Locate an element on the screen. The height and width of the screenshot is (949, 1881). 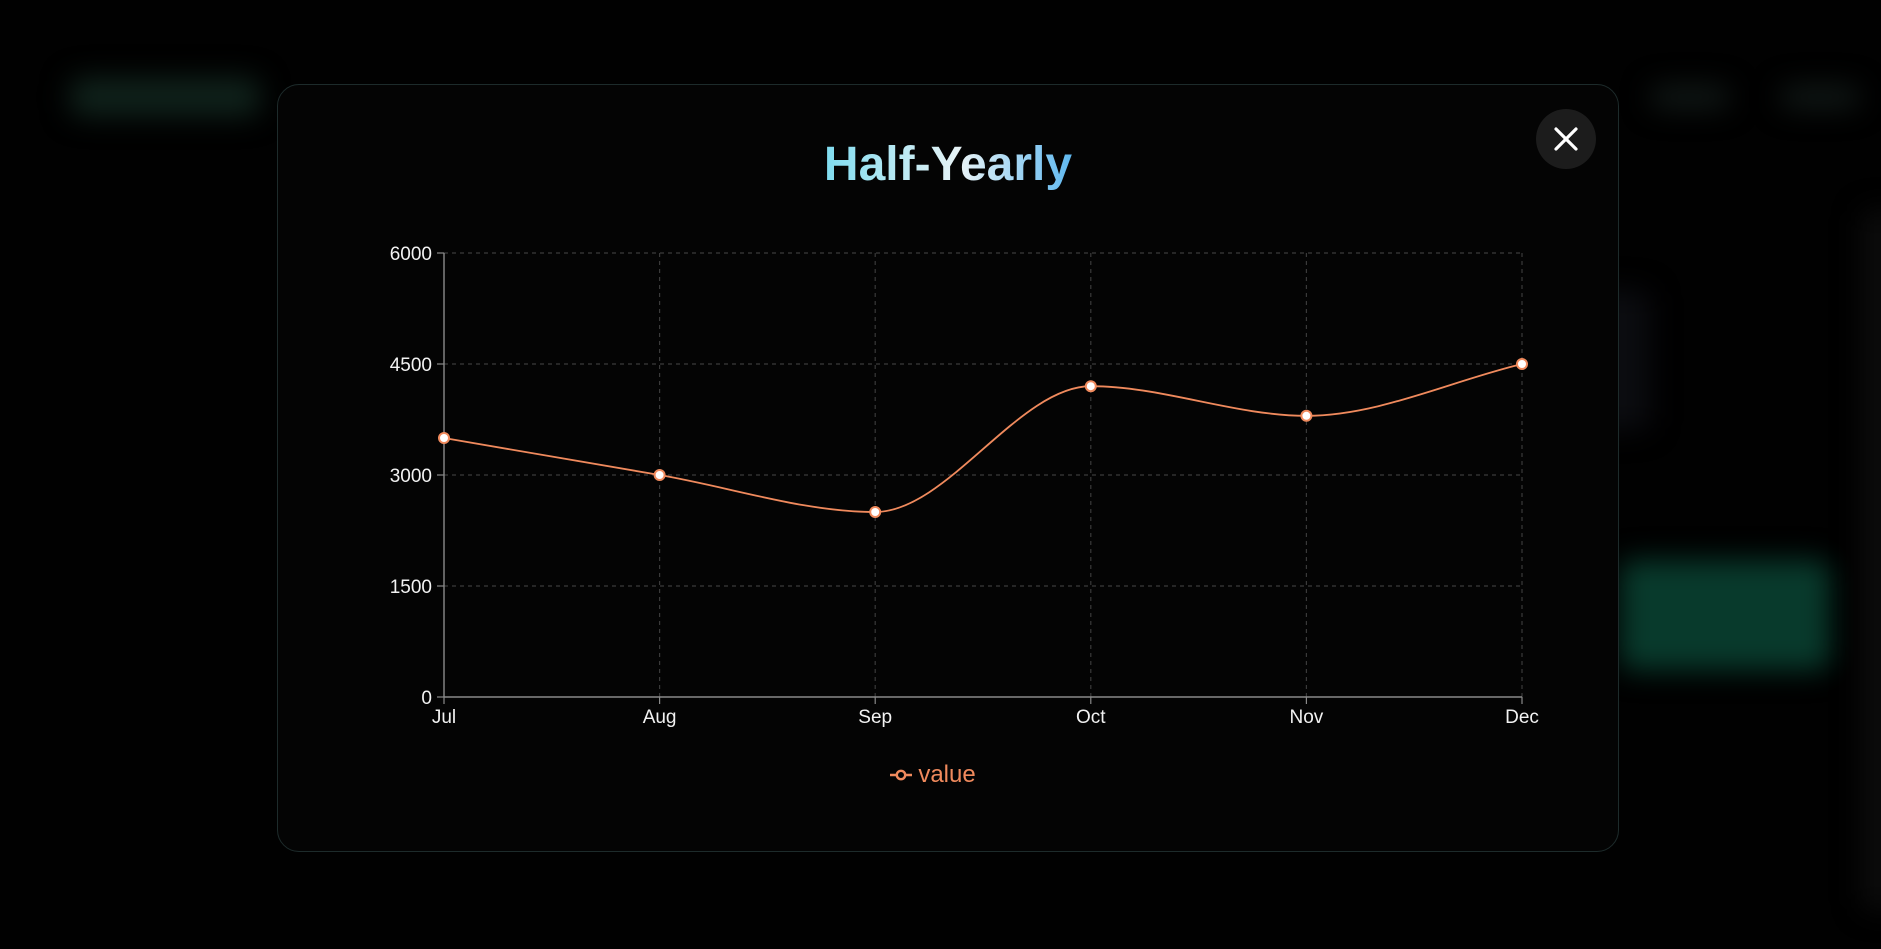
blurred-logo is located at coordinates (165, 97).